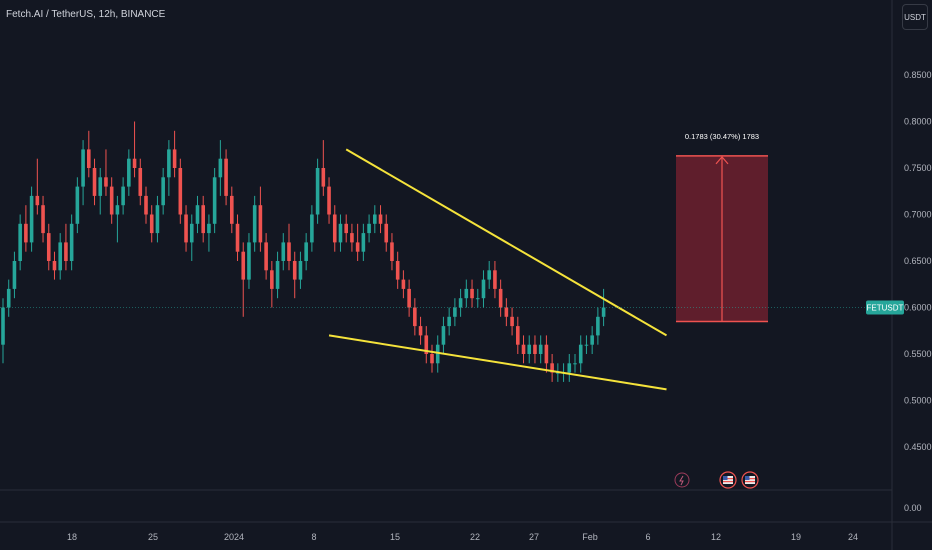 Image resolution: width=932 pixels, height=550 pixels. What do you see at coordinates (722, 160) in the screenshot?
I see `arrow-up-icon` at bounding box center [722, 160].